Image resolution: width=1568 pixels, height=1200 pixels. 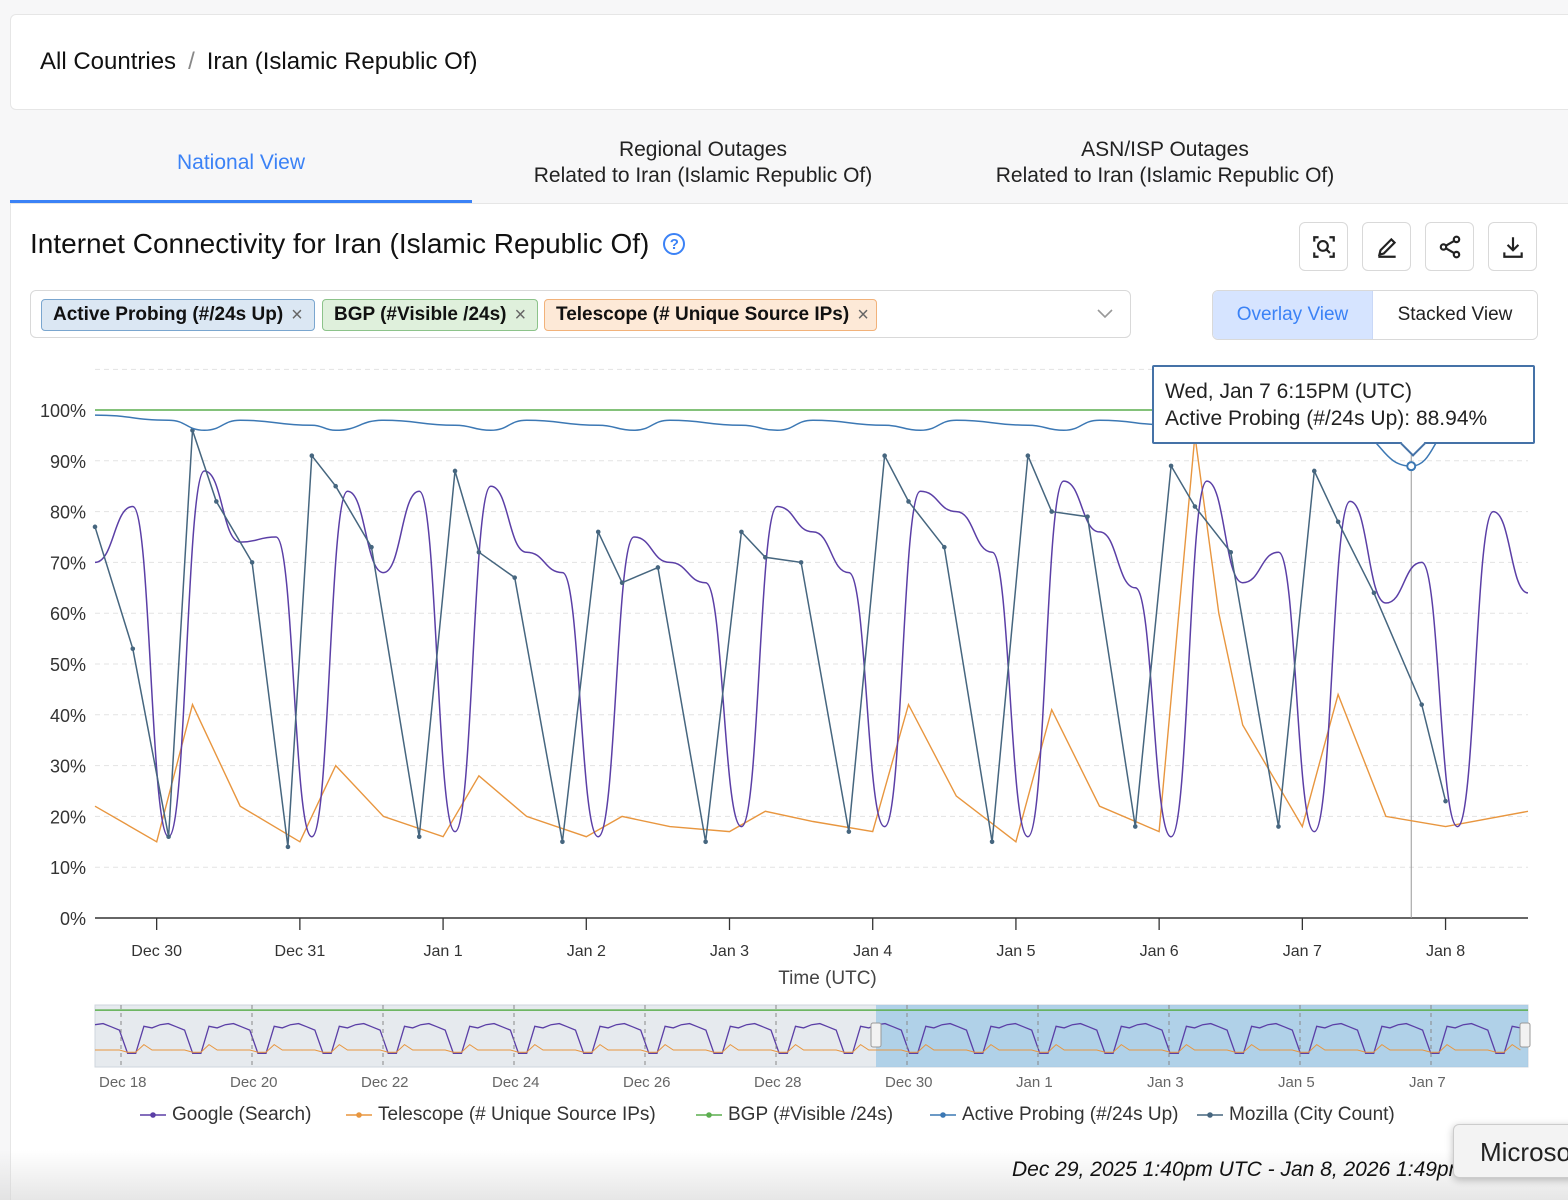 What do you see at coordinates (778, 1082) in the screenshot?
I see `navigator-label: Dec 28` at bounding box center [778, 1082].